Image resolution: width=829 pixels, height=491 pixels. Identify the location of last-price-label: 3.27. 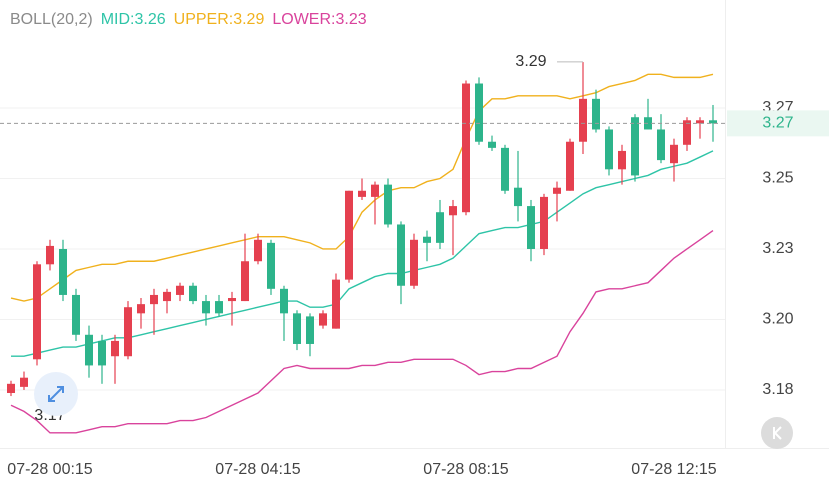
(777, 123).